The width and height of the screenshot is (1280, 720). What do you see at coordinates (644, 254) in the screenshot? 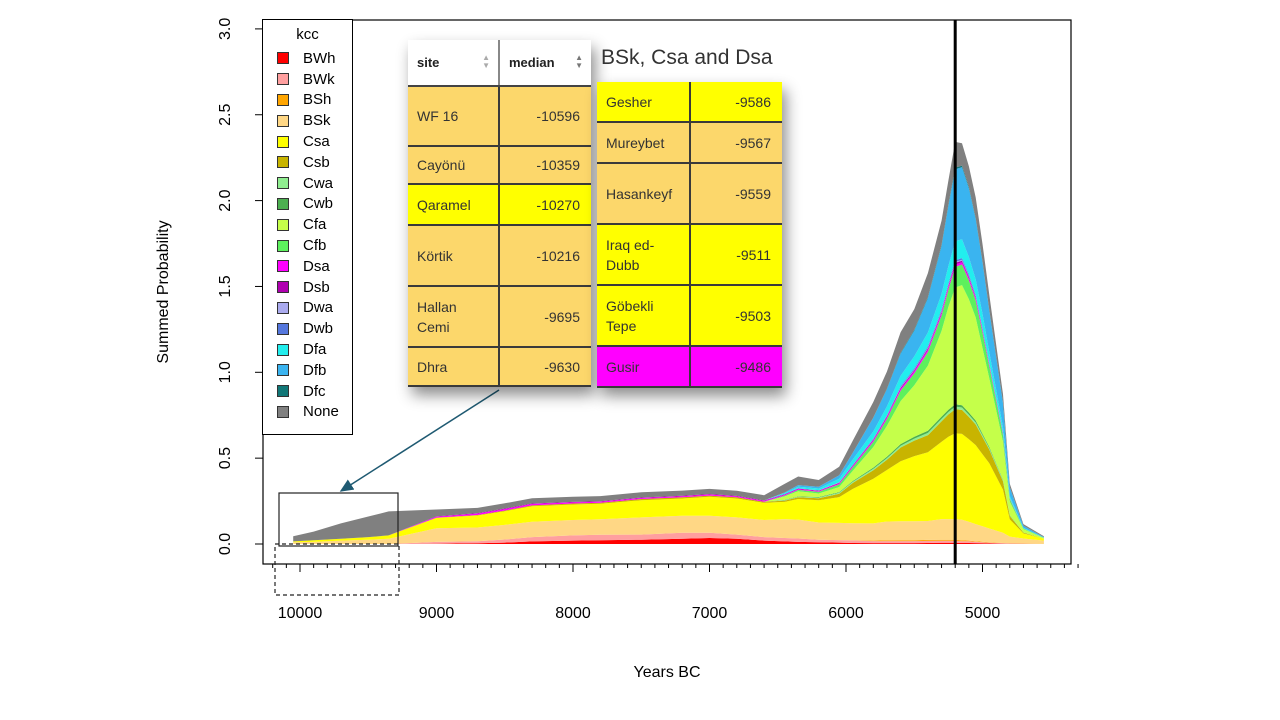
I see `site-cell: Iraq ed-Dubb` at bounding box center [644, 254].